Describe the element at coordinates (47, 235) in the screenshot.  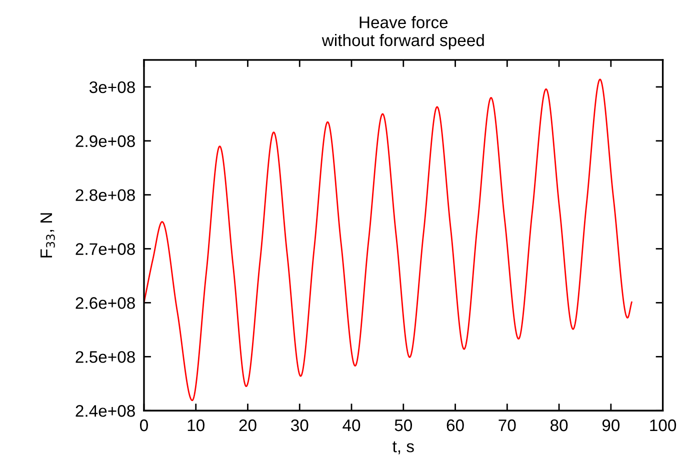
I see `y-axis-title: F$_{33}$, N` at that location.